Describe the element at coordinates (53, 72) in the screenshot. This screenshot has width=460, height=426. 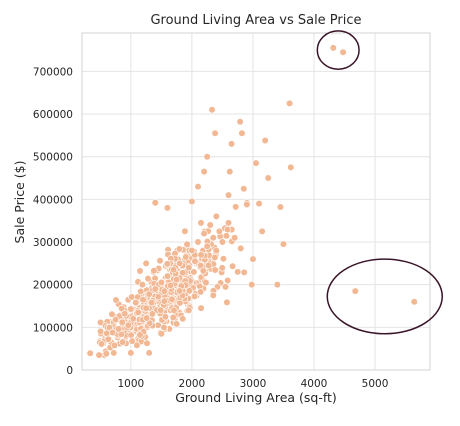
I see `y-tick-label: 700000` at that location.